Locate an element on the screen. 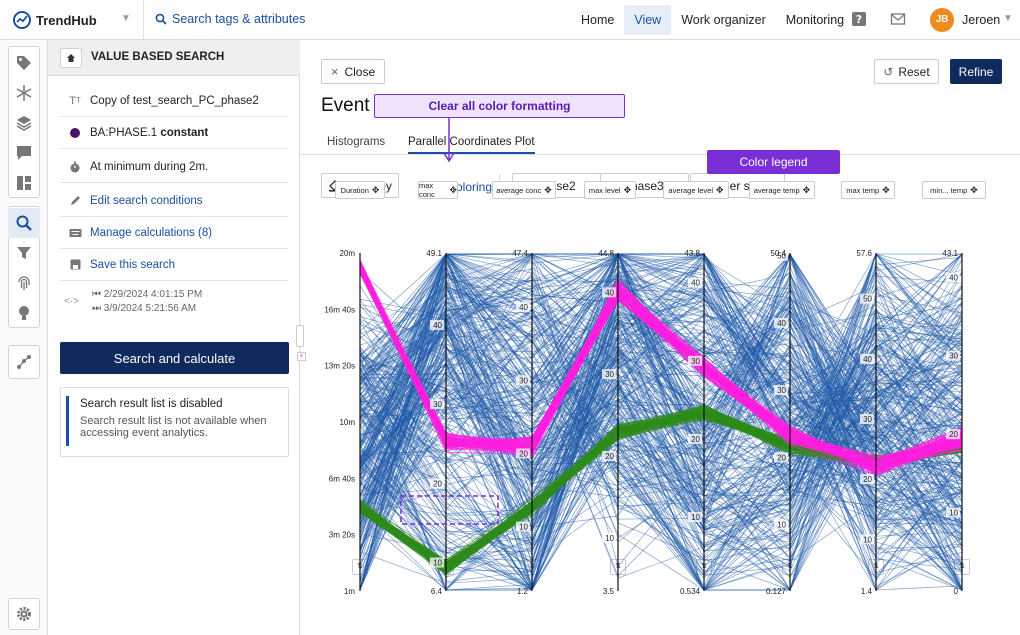  home-button is located at coordinates (71, 58).